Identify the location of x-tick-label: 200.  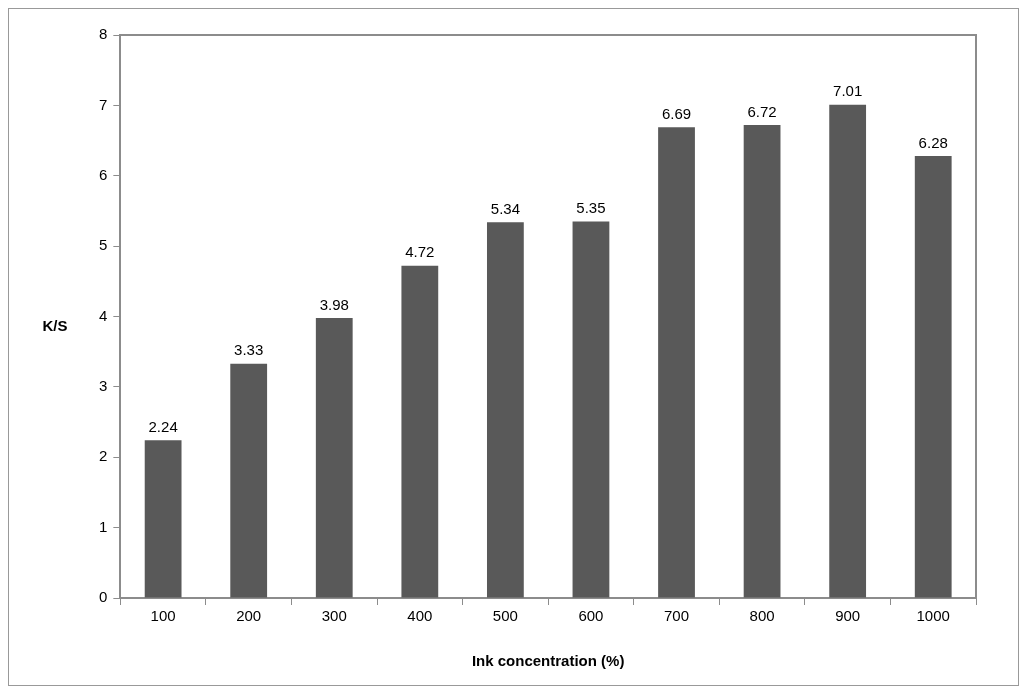
(249, 616).